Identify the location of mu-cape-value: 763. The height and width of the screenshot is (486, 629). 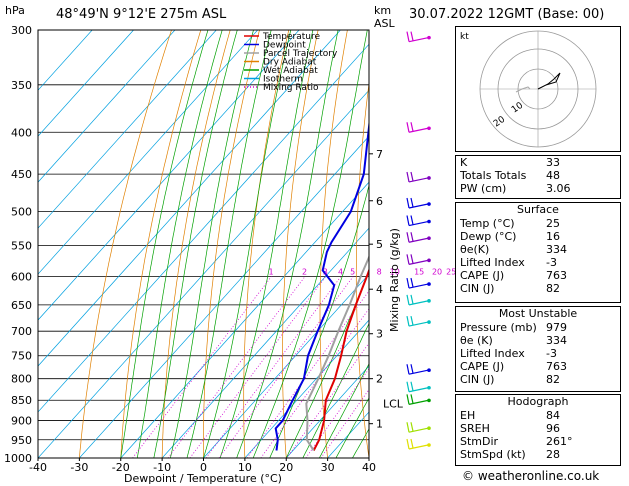
(556, 366).